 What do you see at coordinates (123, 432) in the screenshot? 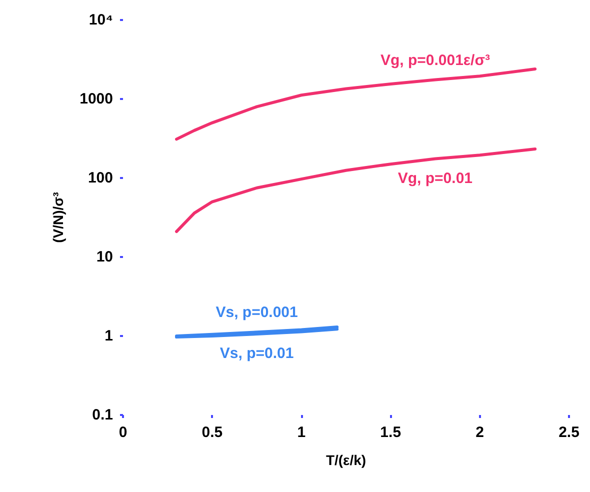
I see `x-tick-label: 0` at bounding box center [123, 432].